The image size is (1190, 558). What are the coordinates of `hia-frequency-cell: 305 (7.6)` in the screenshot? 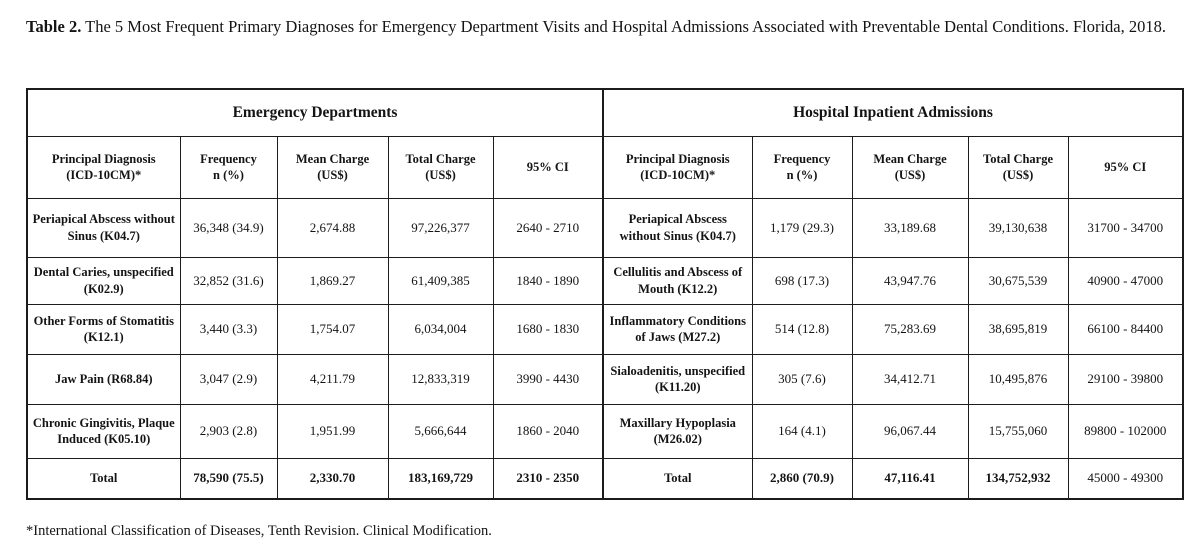 It's located at (802, 379).